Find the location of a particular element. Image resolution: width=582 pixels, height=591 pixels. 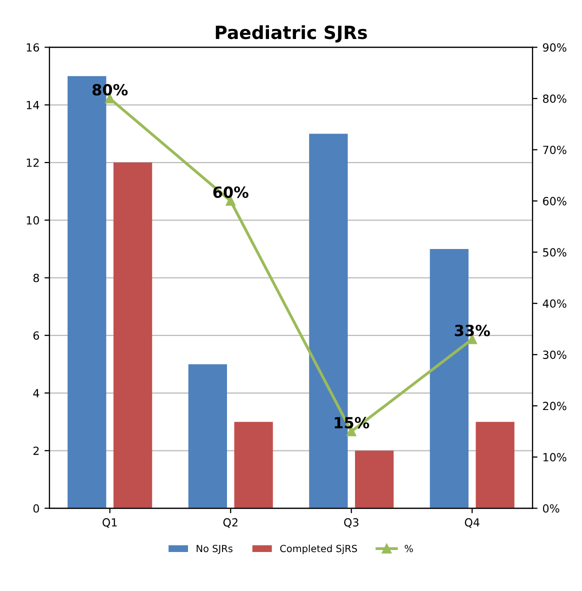

y2-tick-label: 0% is located at coordinates (551, 508).